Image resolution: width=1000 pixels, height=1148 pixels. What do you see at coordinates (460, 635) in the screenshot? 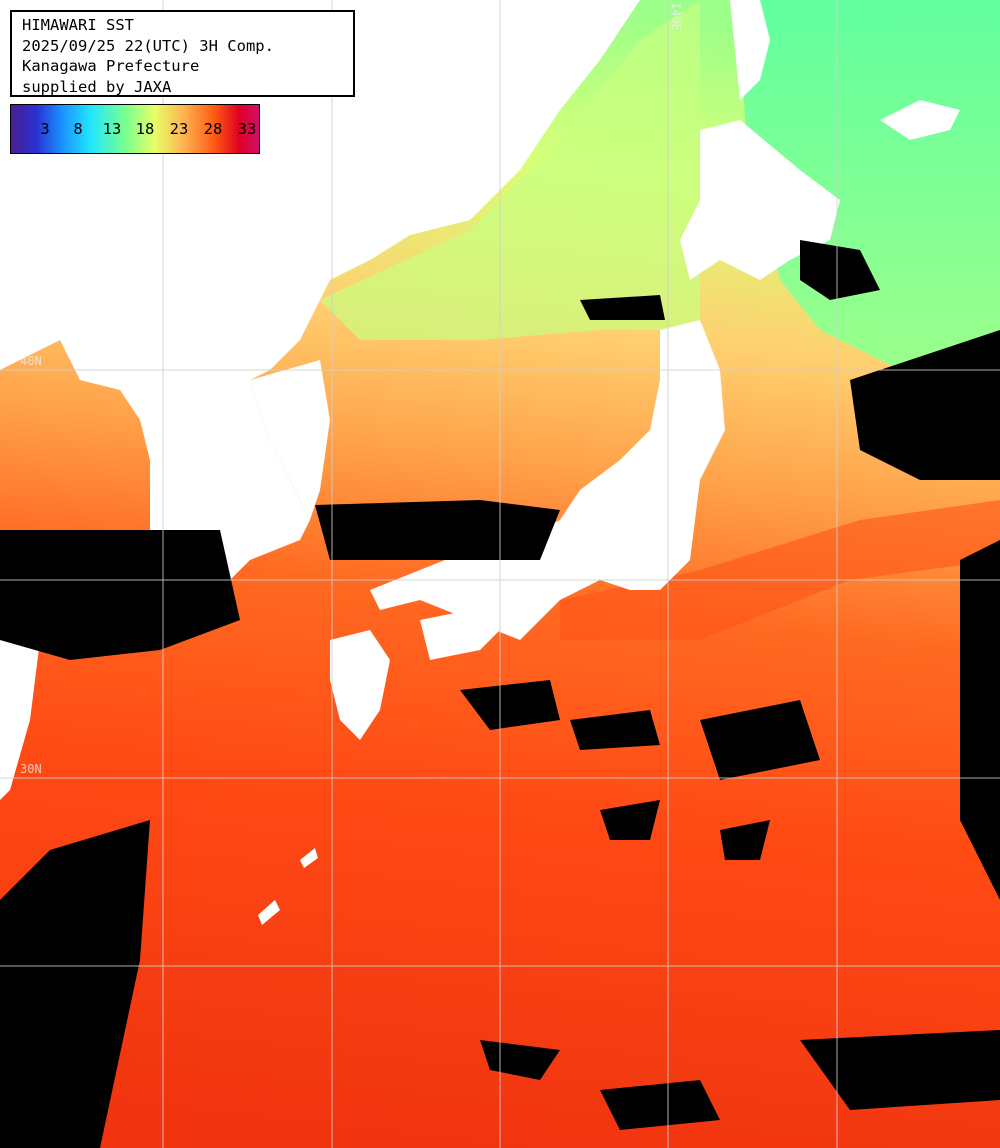
I see `shikoku` at bounding box center [460, 635].